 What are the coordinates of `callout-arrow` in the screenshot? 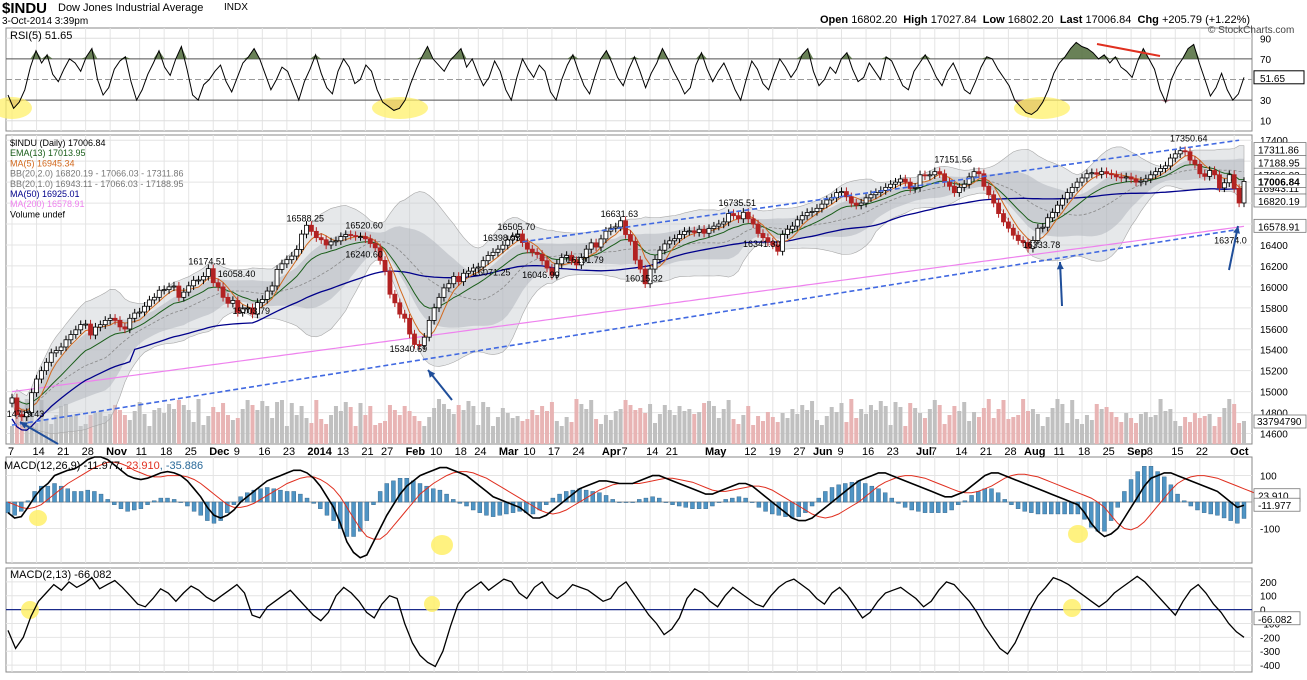 It's located at (39, 433).